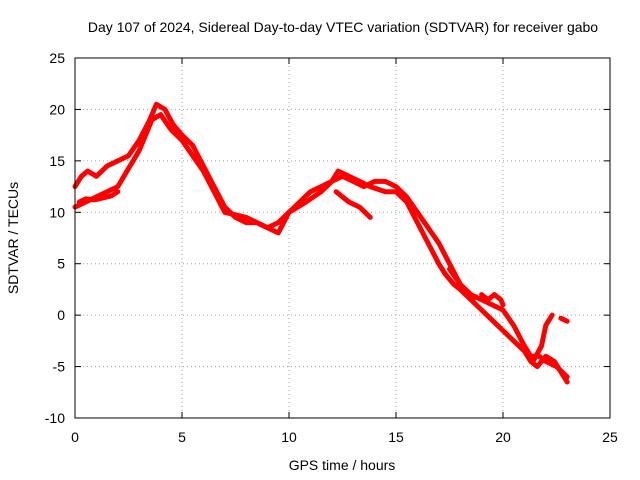 This screenshot has height=480, width=640. What do you see at coordinates (289, 437) in the screenshot?
I see `x-tick-label: 10` at bounding box center [289, 437].